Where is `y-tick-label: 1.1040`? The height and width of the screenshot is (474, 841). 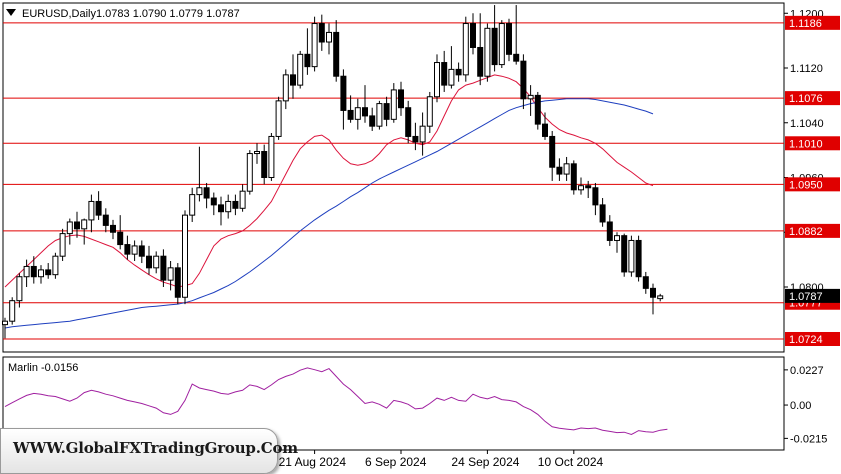
y-tick-label: 1.1040 is located at coordinates (807, 124).